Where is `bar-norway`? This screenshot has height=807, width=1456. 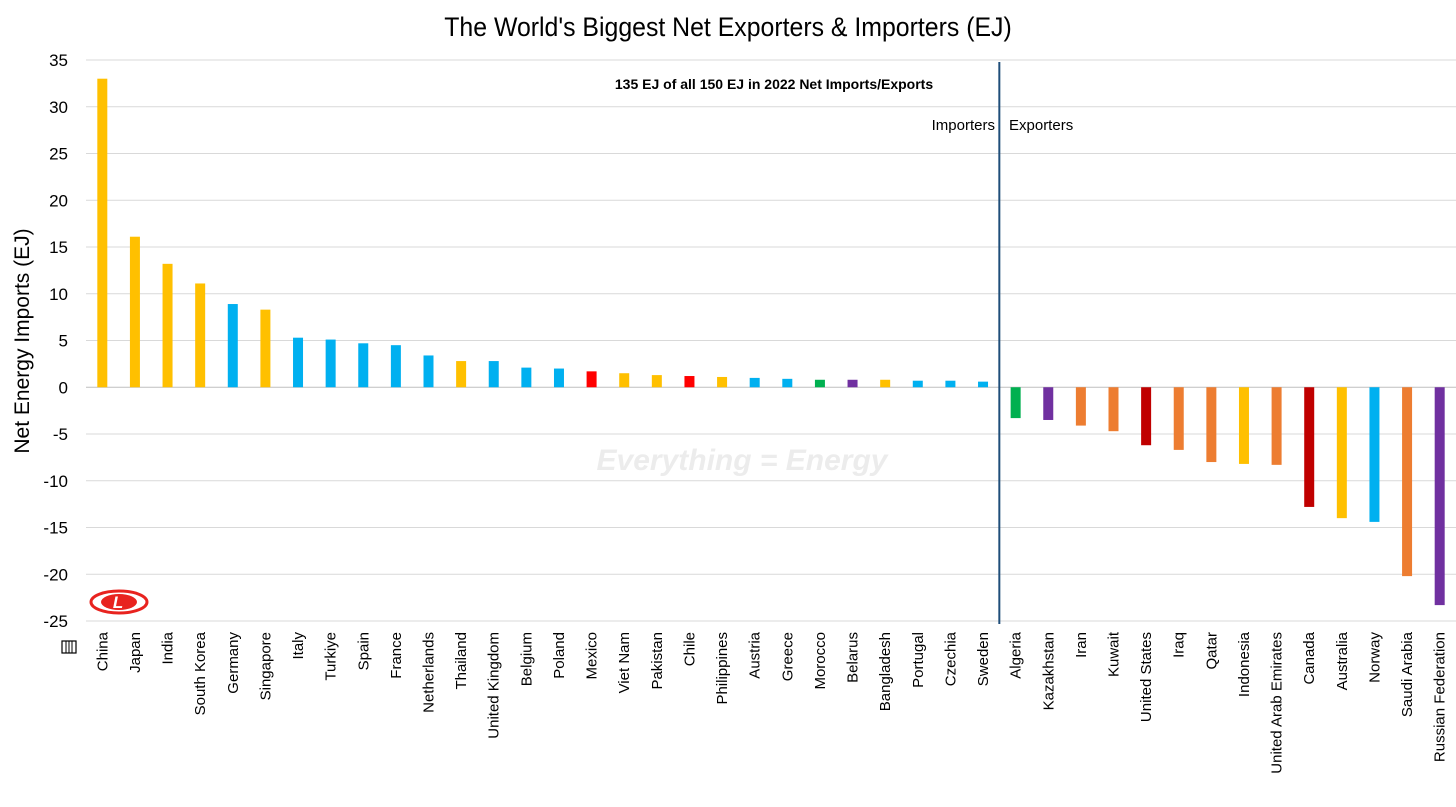 bar-norway is located at coordinates (1374, 454).